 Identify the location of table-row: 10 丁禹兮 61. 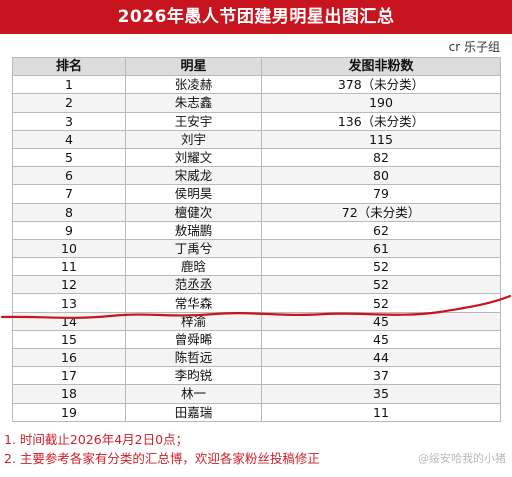
(256, 248).